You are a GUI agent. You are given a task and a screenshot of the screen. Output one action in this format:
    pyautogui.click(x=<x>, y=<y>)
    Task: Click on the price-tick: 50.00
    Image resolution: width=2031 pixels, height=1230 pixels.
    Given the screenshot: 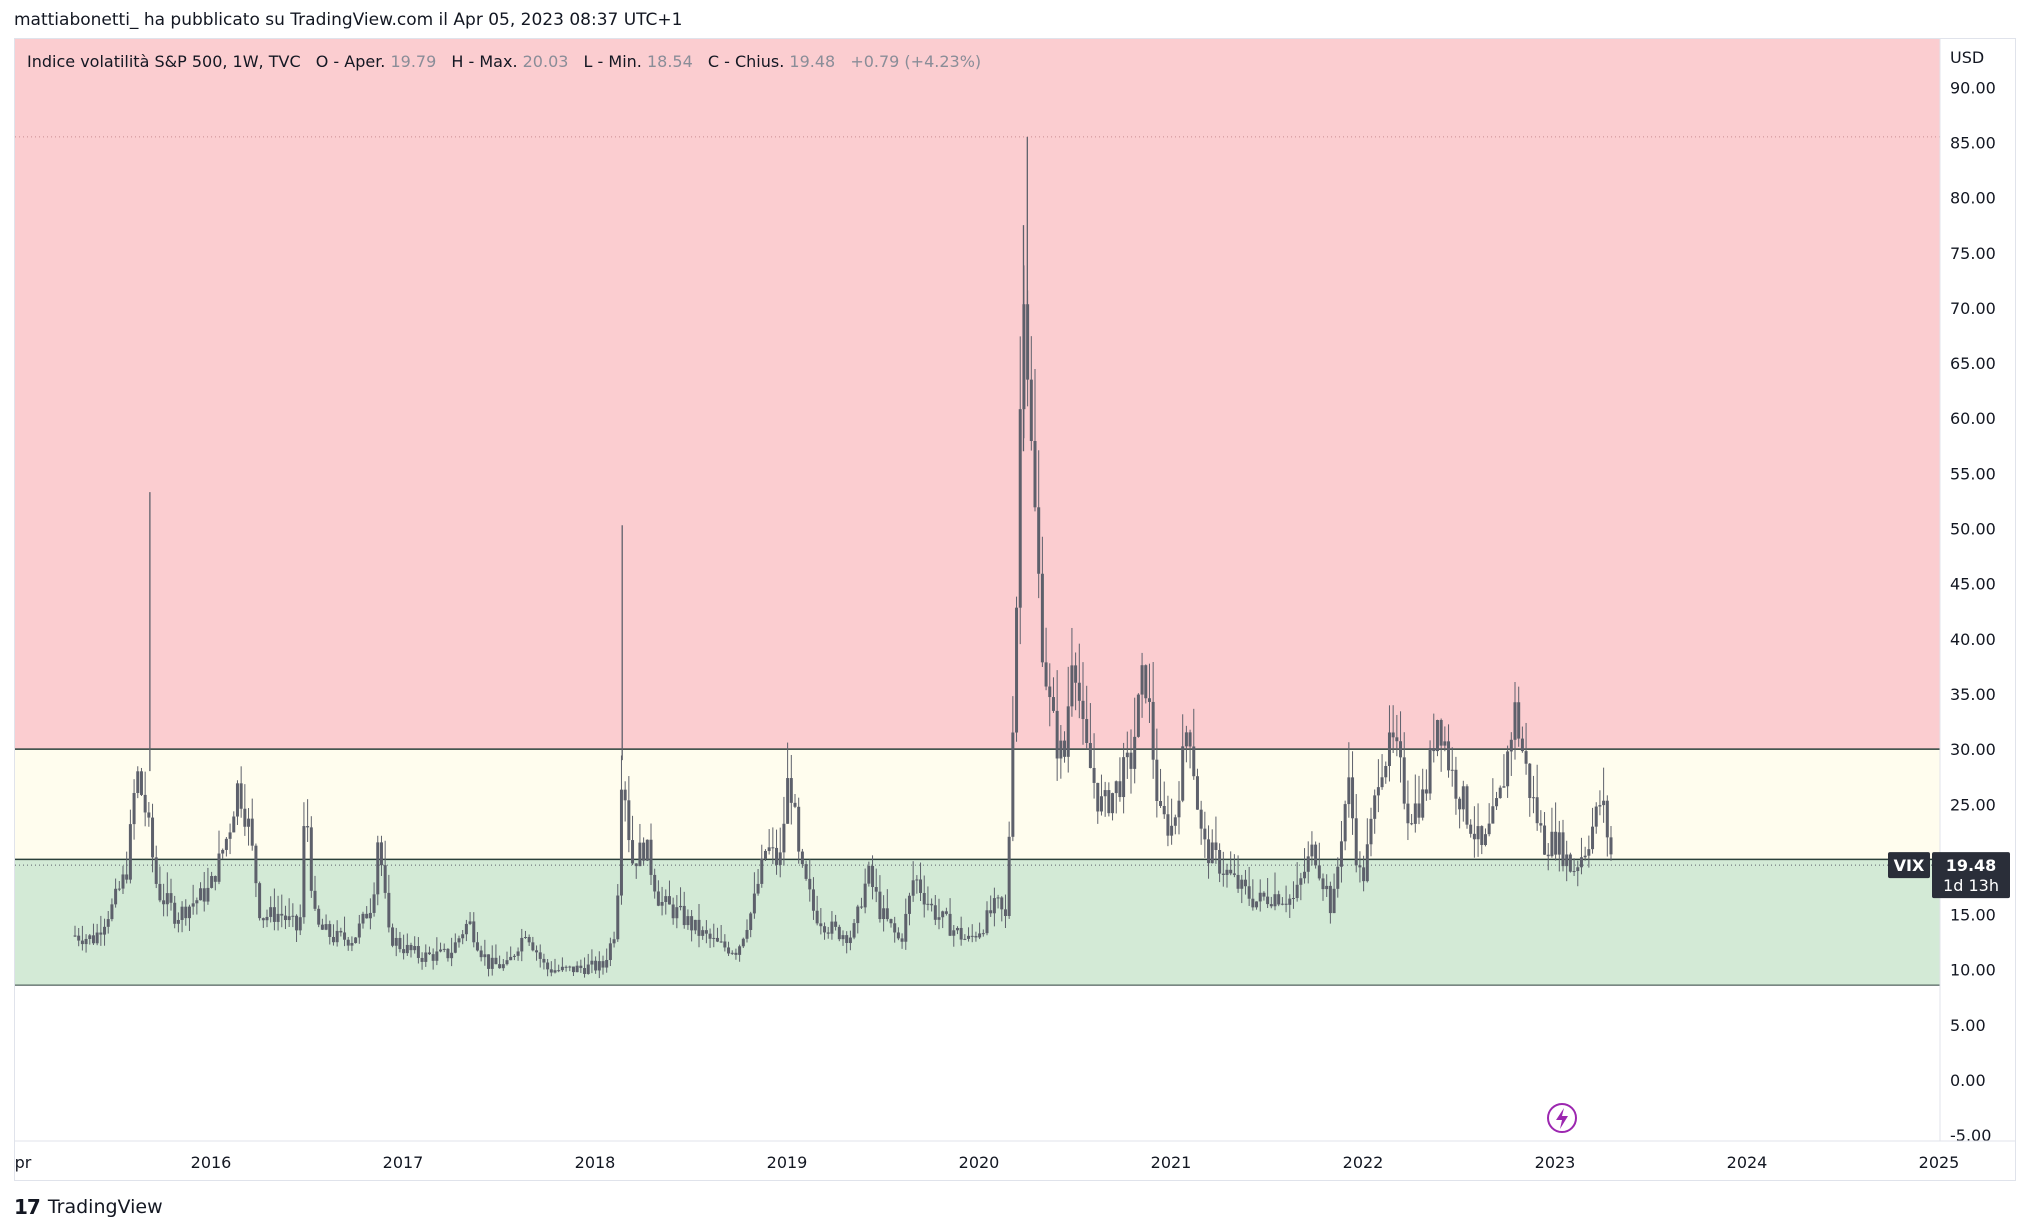 What is the action you would take?
    pyautogui.click(x=1973, y=529)
    